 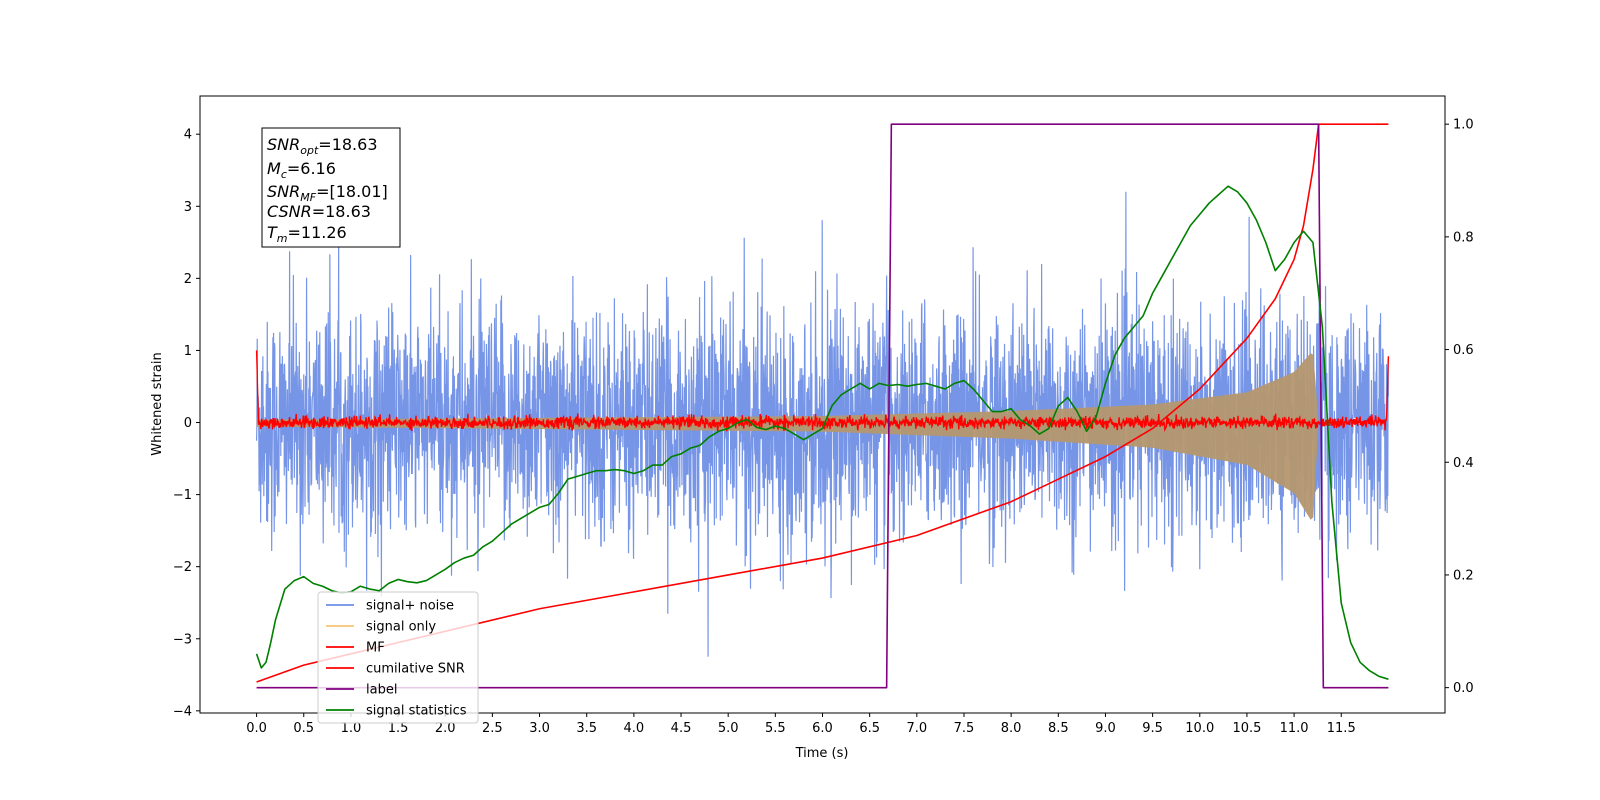 What do you see at coordinates (586, 728) in the screenshot?
I see `x-tick-label: 3.5` at bounding box center [586, 728].